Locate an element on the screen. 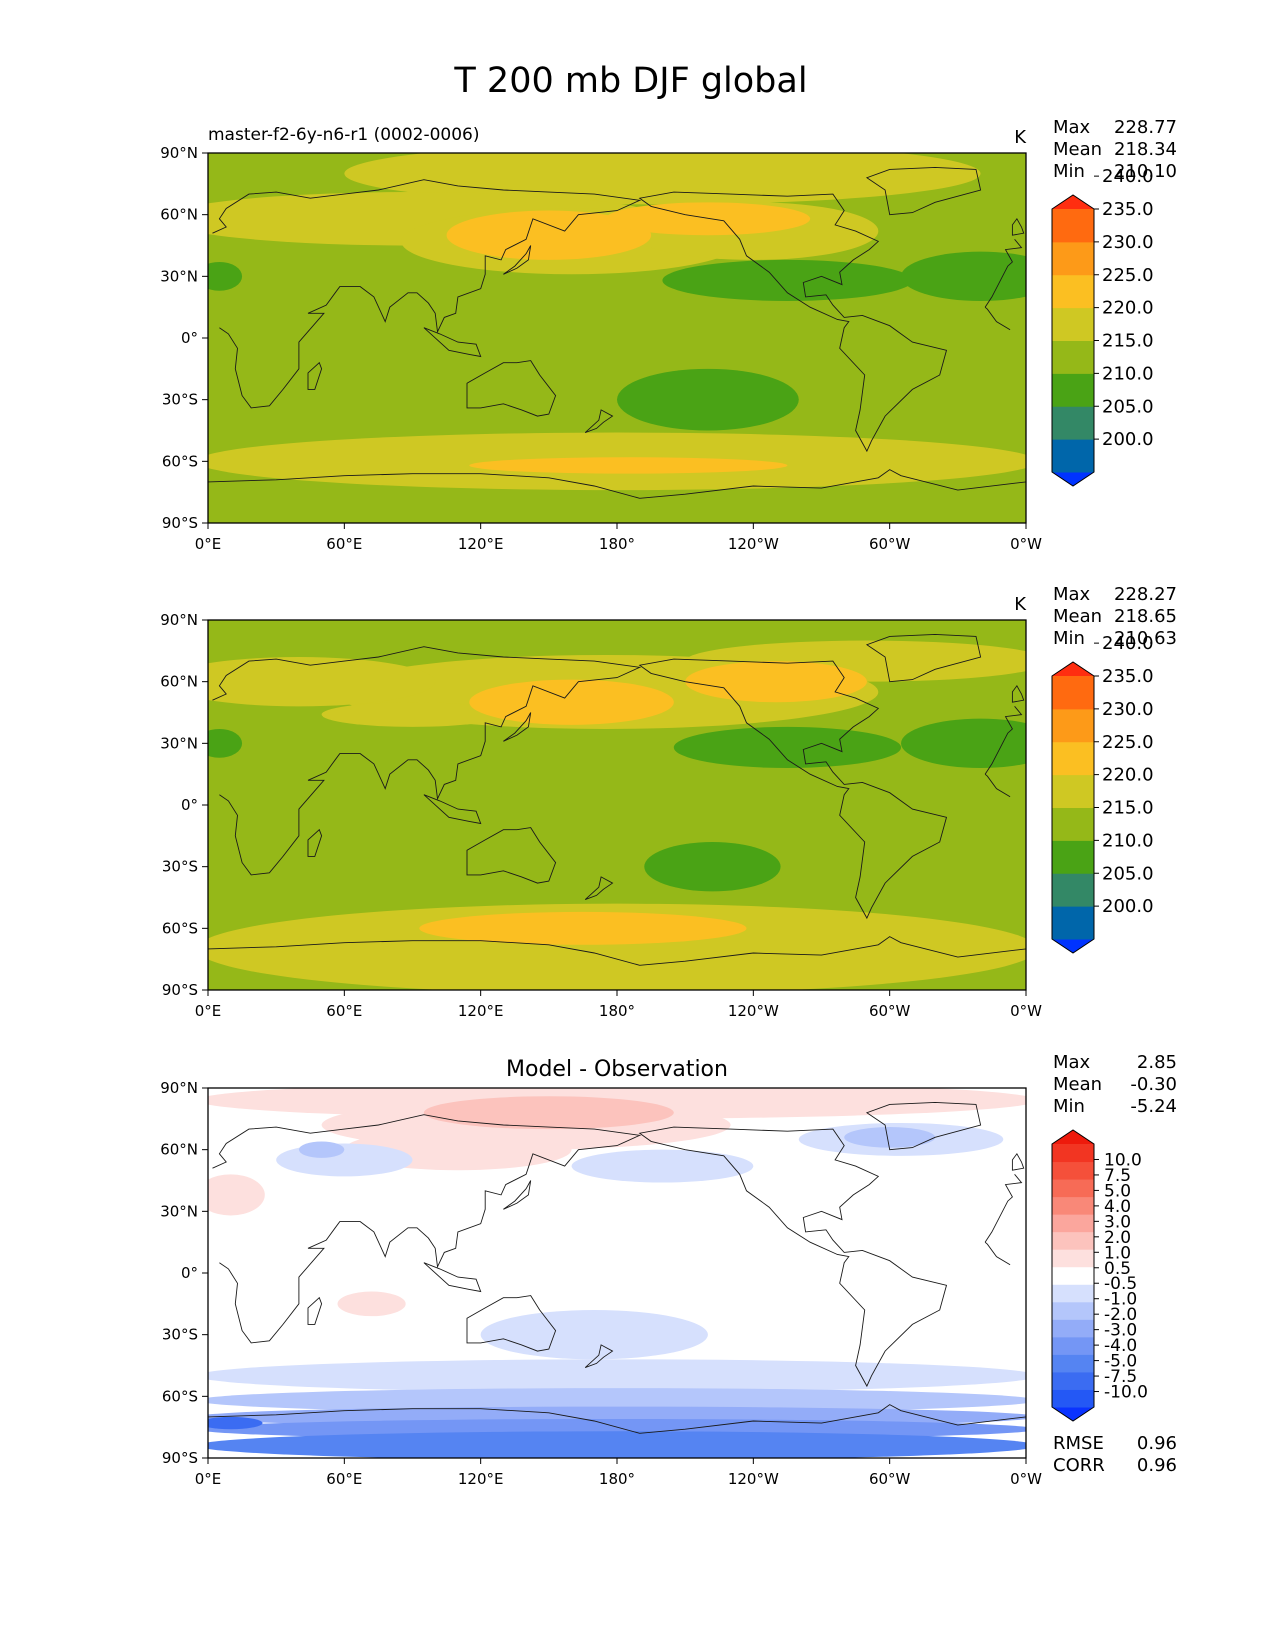  x-tick-label: 0°W is located at coordinates (1026, 1011).